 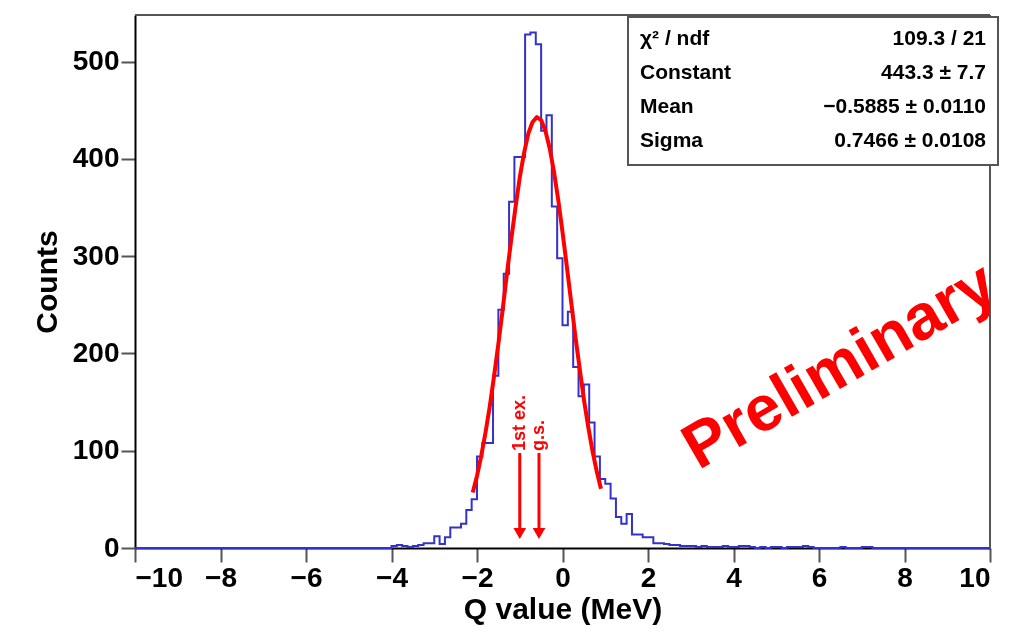 I want to click on annotation: Mean, so click(x=667, y=105).